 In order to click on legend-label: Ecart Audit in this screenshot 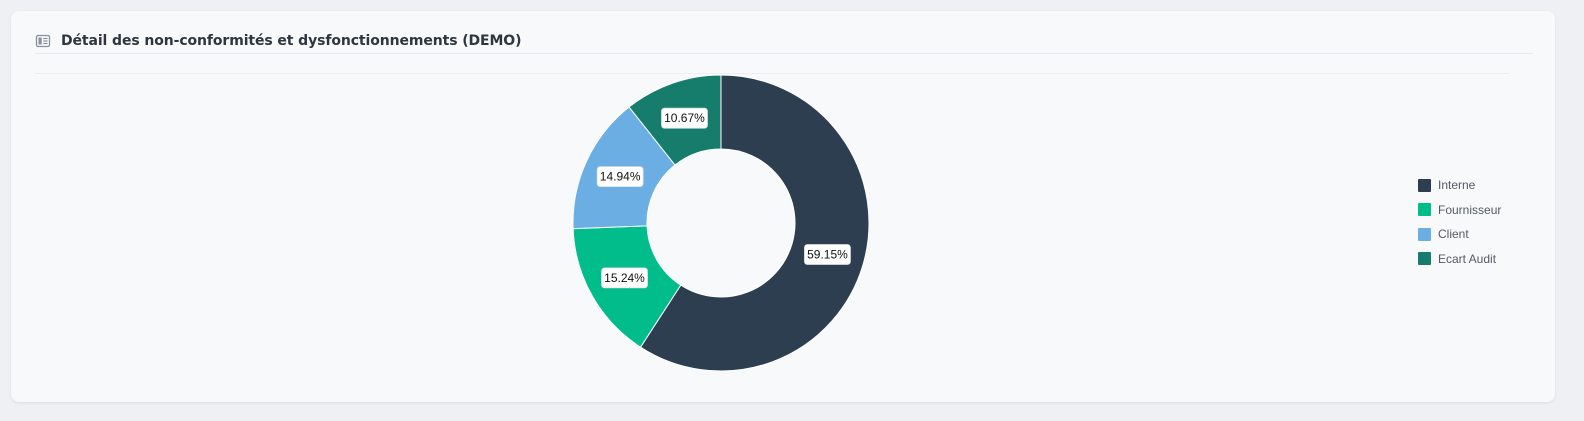, I will do `click(1467, 258)`.